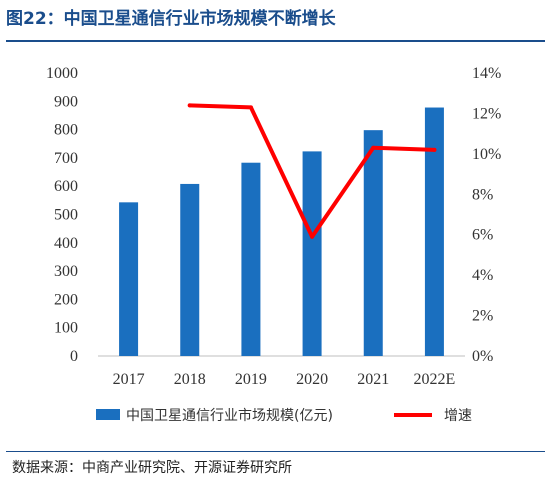 Image resolution: width=551 pixels, height=493 pixels. What do you see at coordinates (66, 271) in the screenshot?
I see `left-tick-label: 300` at bounding box center [66, 271].